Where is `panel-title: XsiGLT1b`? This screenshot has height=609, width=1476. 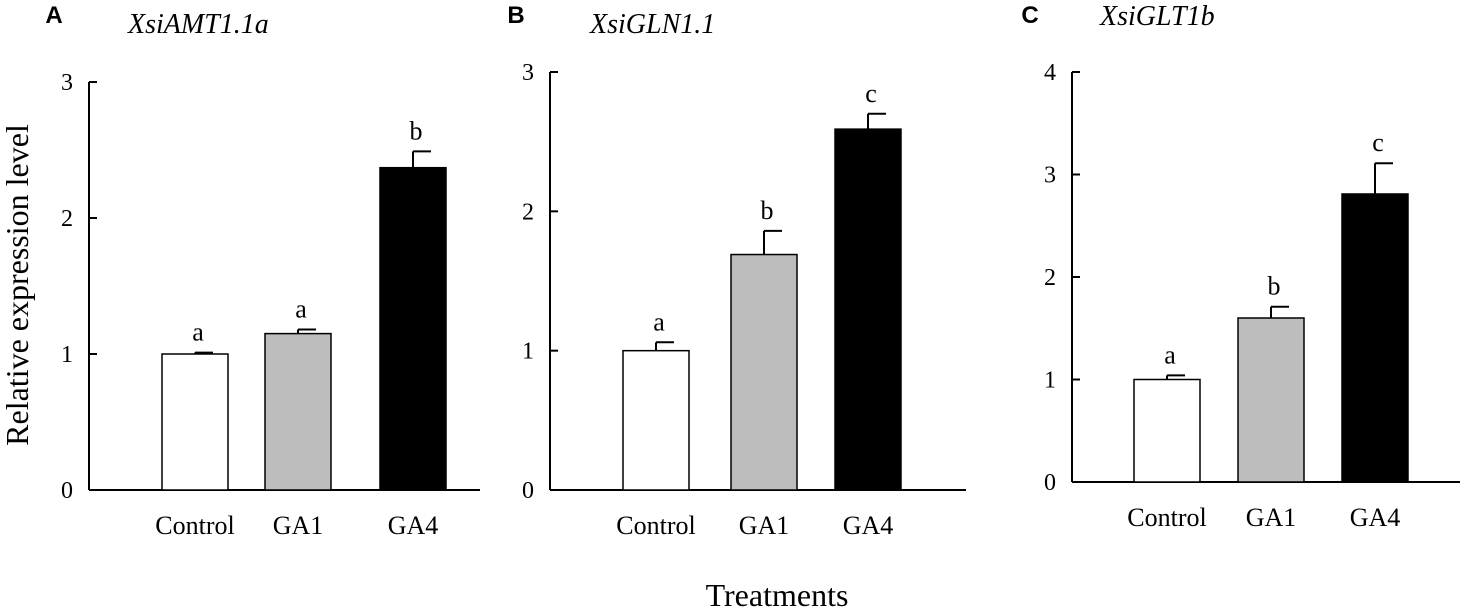 panel-title: XsiGLT1b is located at coordinates (1157, 16).